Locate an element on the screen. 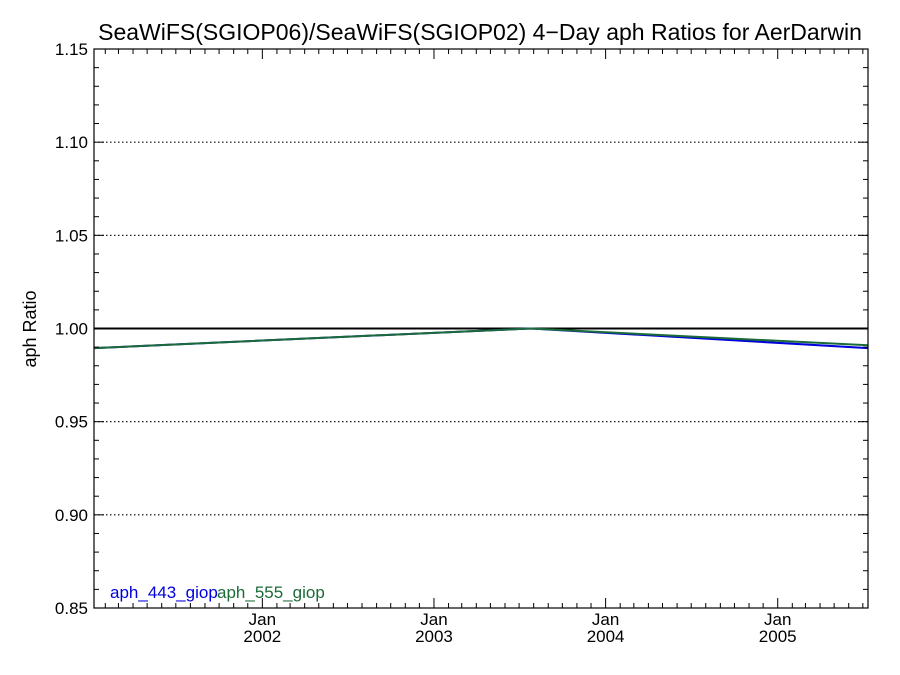 The image size is (900, 675). y-tick-label: 0.85 is located at coordinates (71, 608).